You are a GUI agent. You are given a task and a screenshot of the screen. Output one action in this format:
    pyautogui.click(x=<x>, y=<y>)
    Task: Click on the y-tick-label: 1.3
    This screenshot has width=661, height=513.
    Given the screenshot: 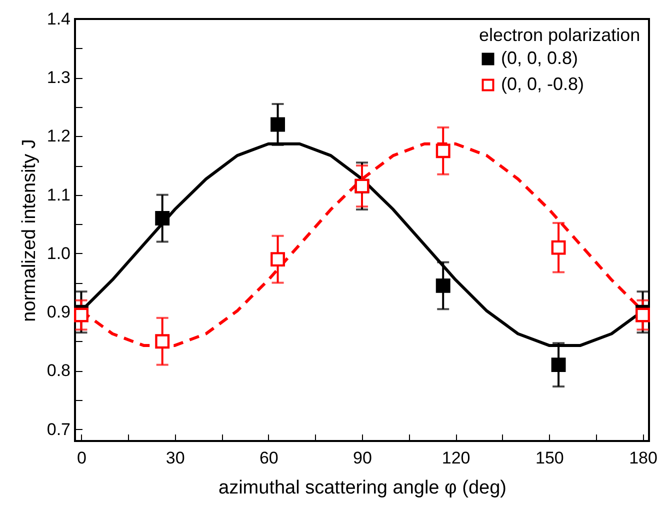 What is the action you would take?
    pyautogui.click(x=58, y=78)
    